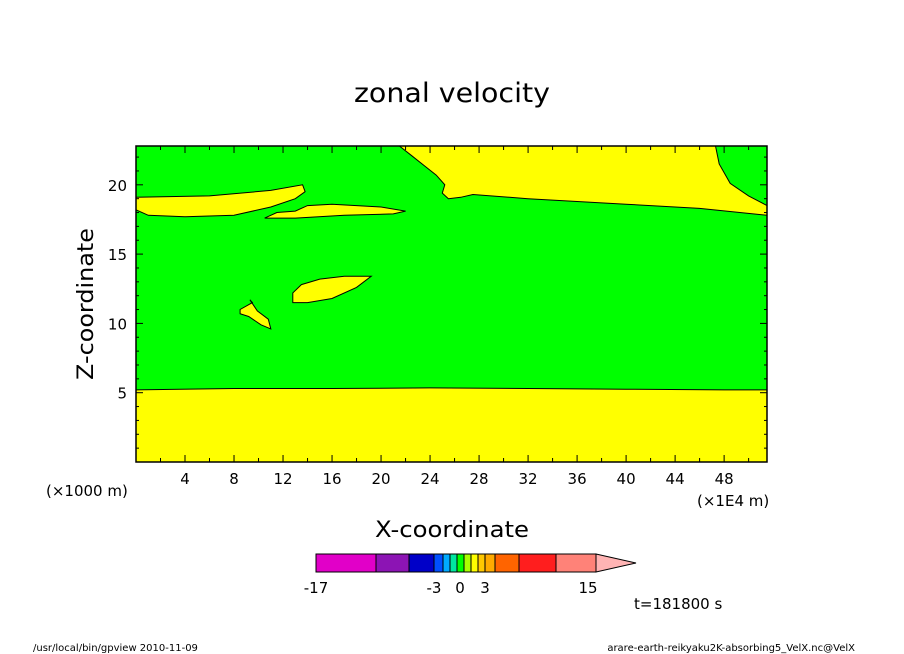  I want to click on contour-region-blob-center, so click(332, 289).